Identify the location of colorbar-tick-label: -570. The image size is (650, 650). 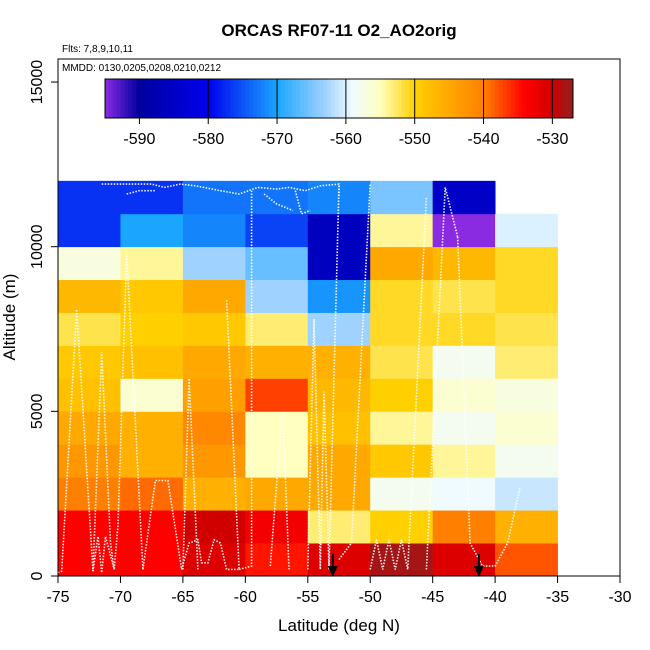
(277, 139).